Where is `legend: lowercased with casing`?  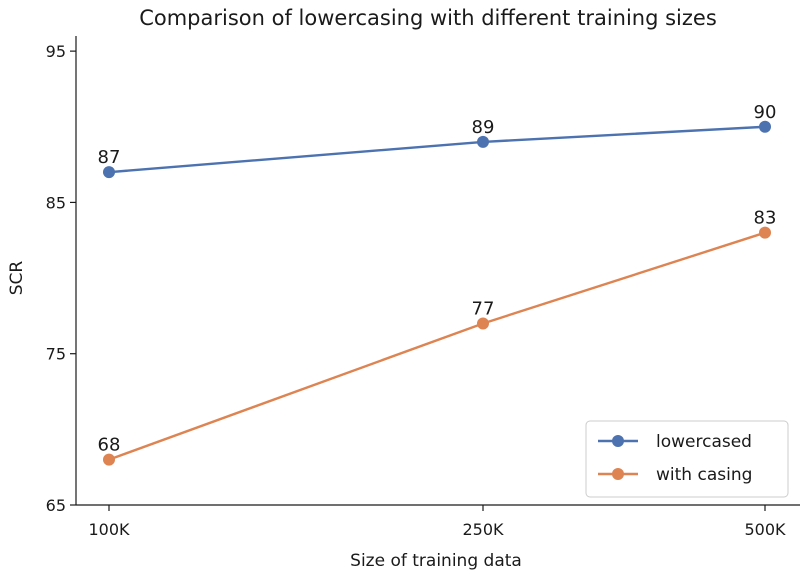 legend: lowercased with casing is located at coordinates (687, 459).